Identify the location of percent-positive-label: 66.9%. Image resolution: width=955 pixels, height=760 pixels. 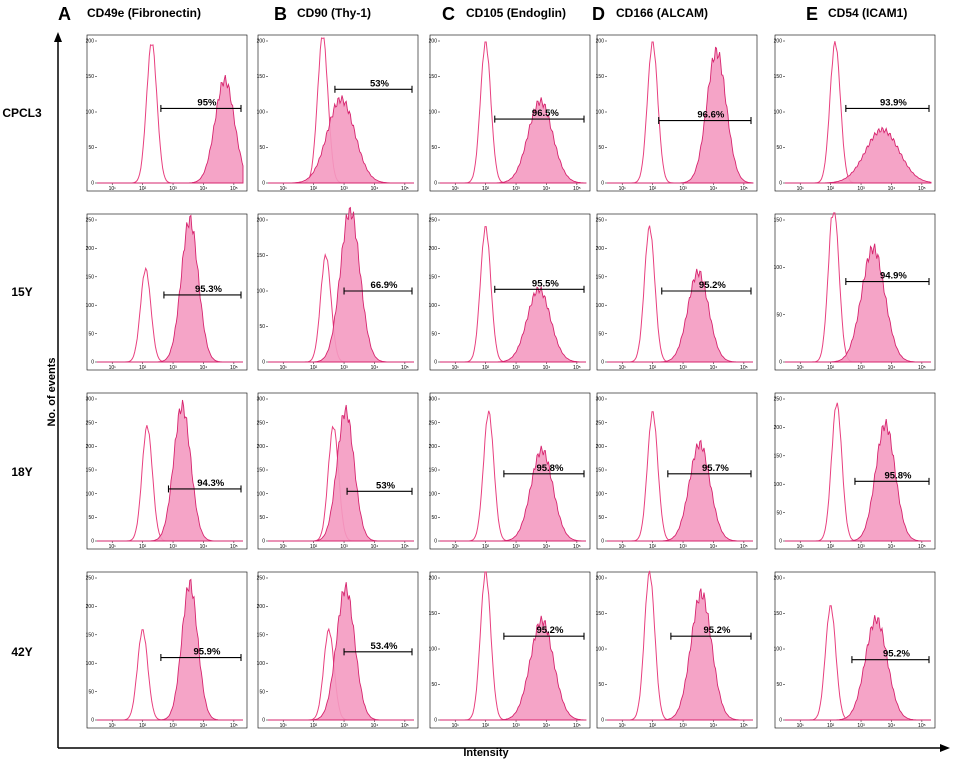
(384, 285).